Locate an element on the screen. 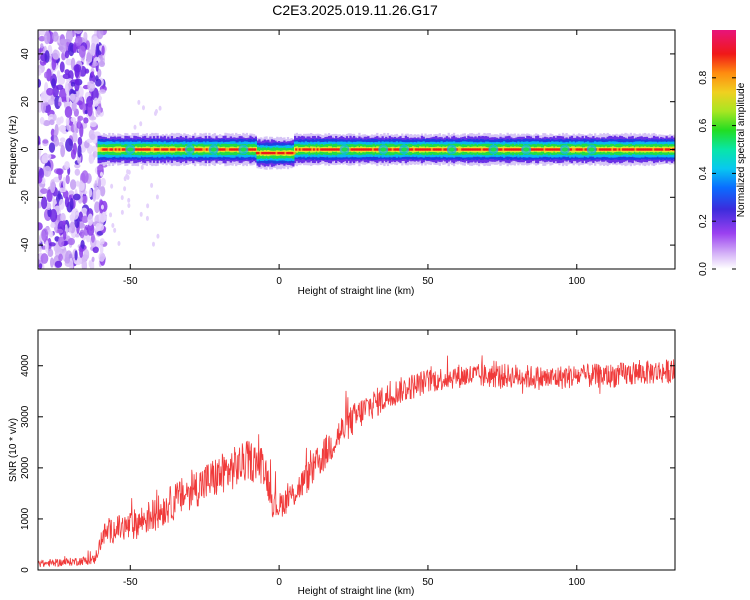  band-cell is located at coordinates (100, 149).